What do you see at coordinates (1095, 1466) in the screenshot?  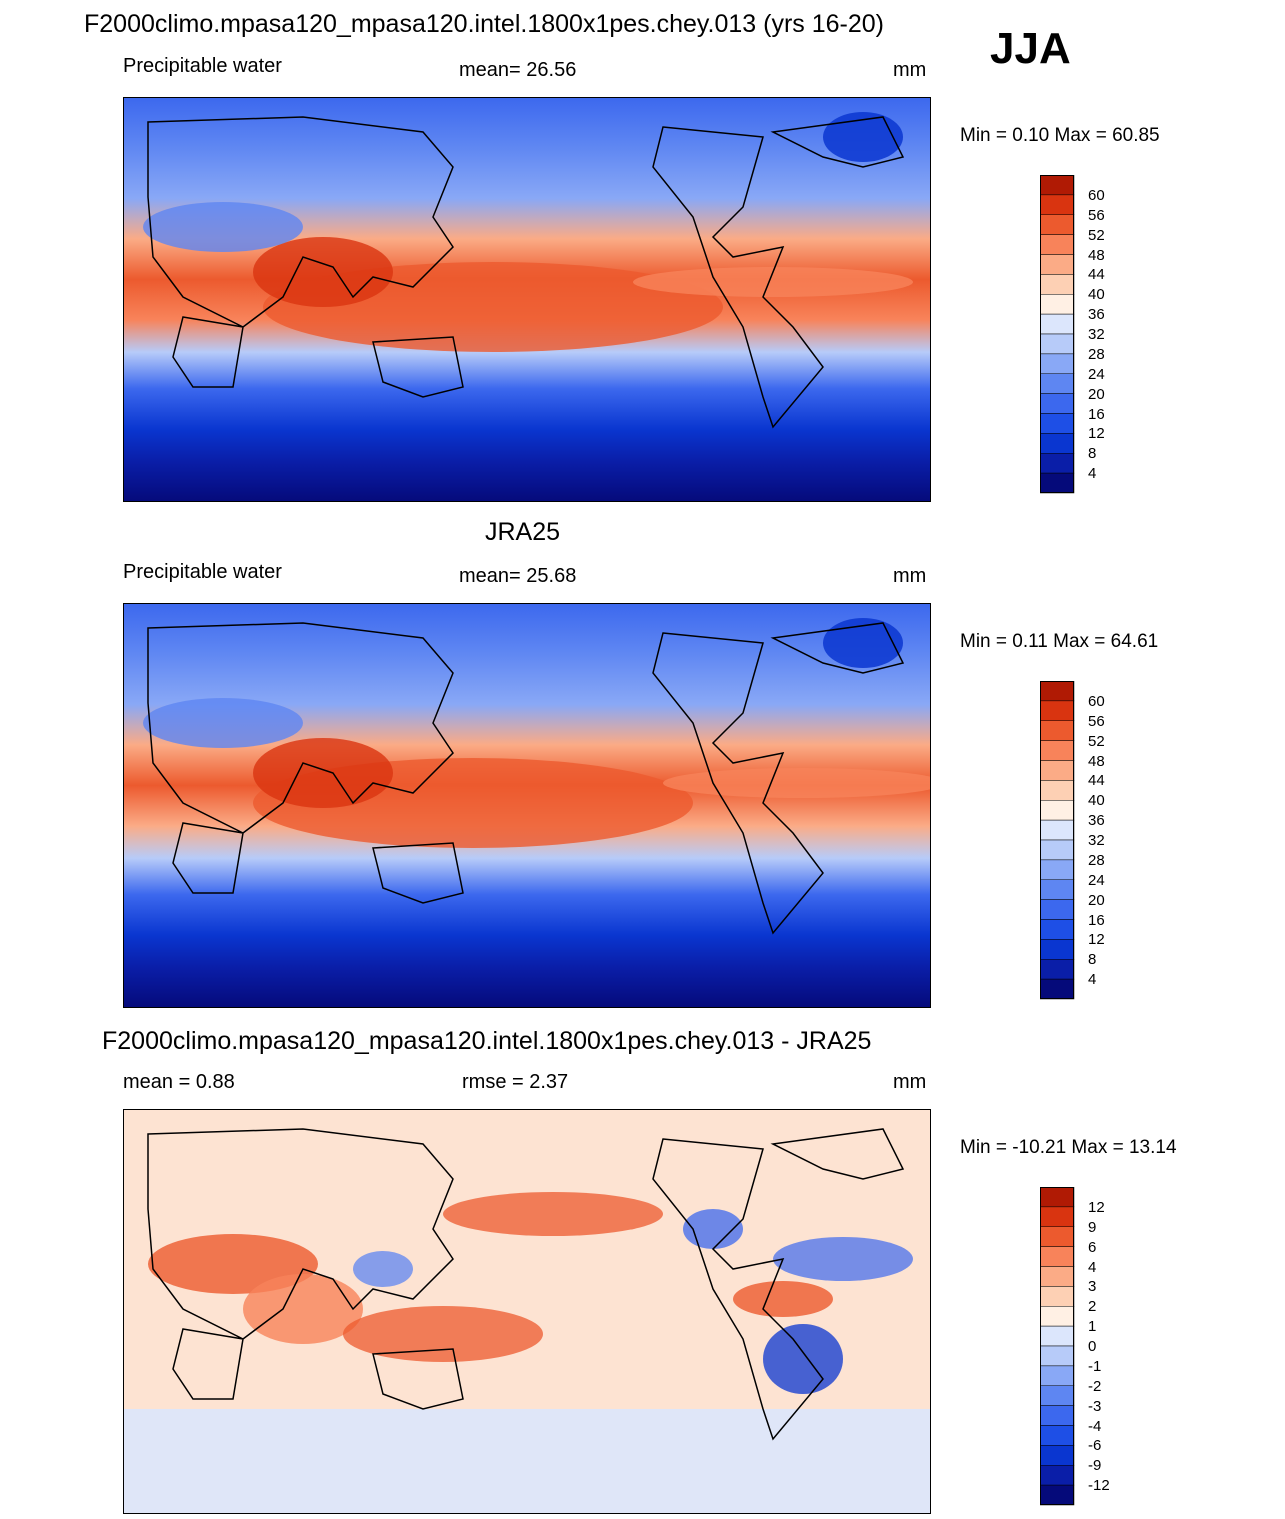 I see `colorbar-tick-label: -9` at bounding box center [1095, 1466].